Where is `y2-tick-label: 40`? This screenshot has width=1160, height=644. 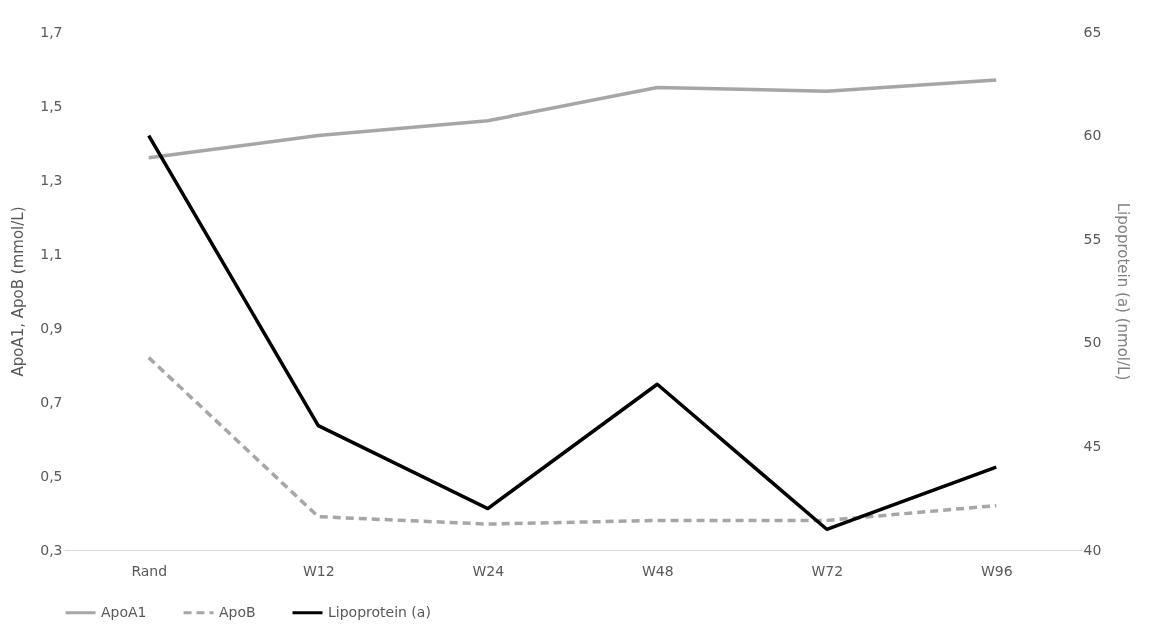 y2-tick-label: 40 is located at coordinates (1092, 549).